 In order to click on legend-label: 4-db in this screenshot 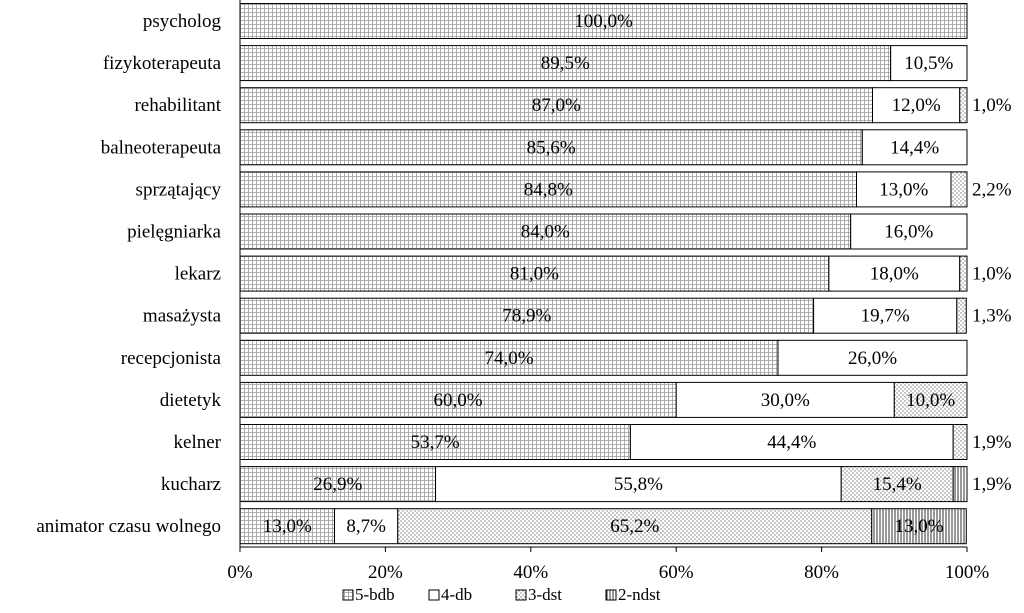, I will do `click(456, 594)`.